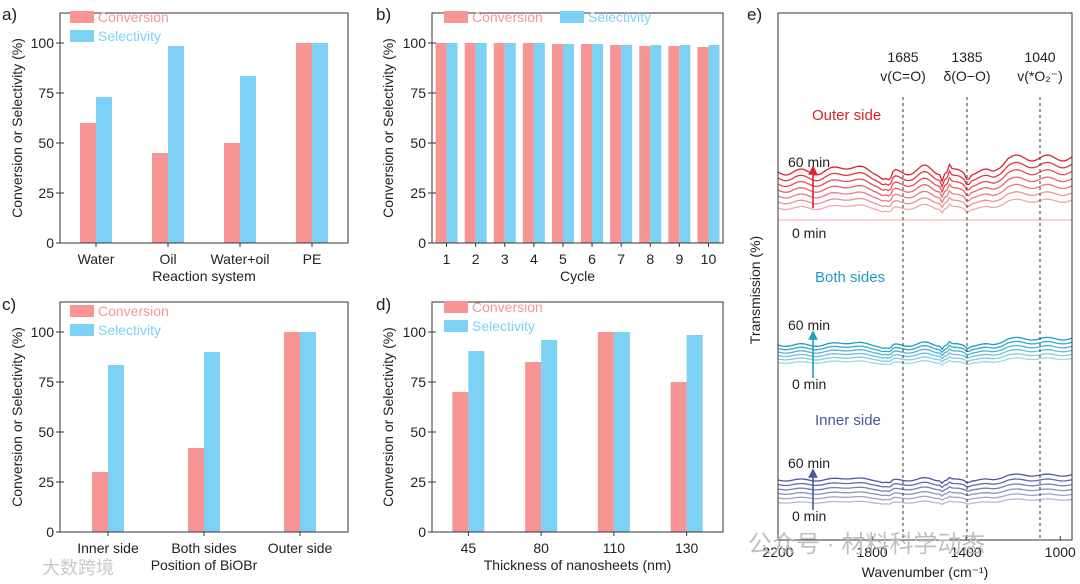 The width and height of the screenshot is (1080, 584). I want to click on x-tick-label: 1000, so click(1060, 552).